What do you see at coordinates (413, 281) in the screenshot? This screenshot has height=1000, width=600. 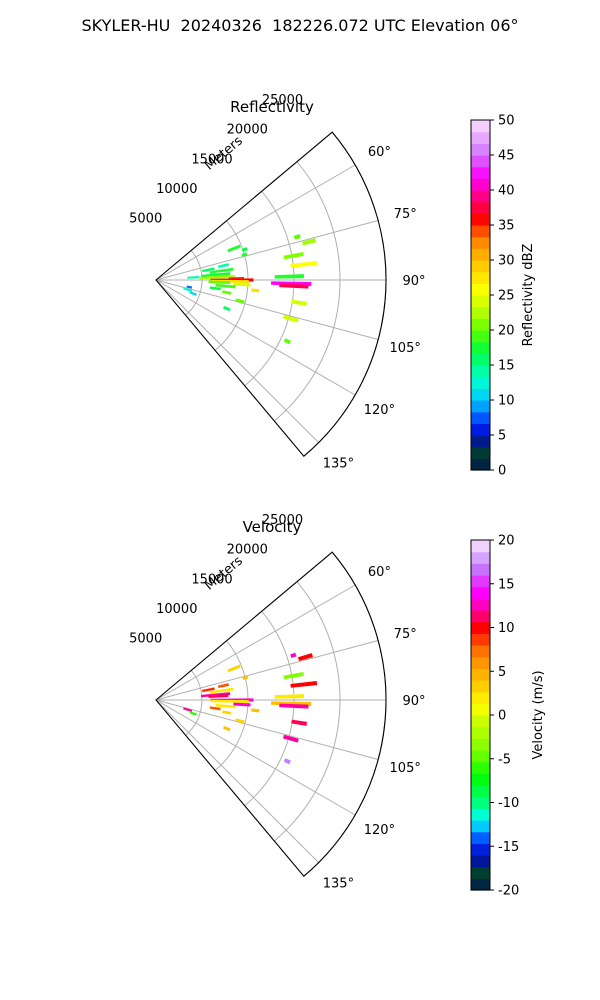 I see `azimuth-tick-label: 90°` at bounding box center [413, 281].